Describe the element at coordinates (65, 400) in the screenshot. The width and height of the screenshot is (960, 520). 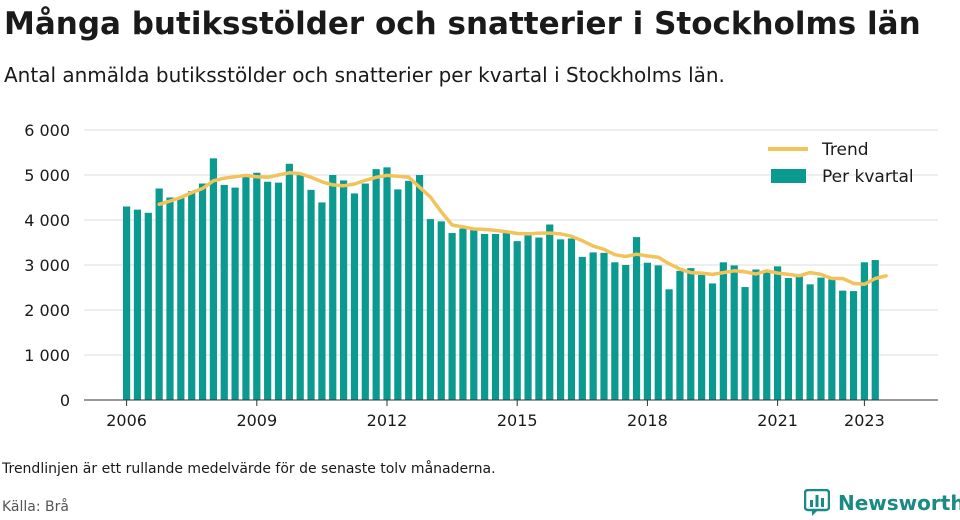
I see `y-tick-label: 0` at that location.